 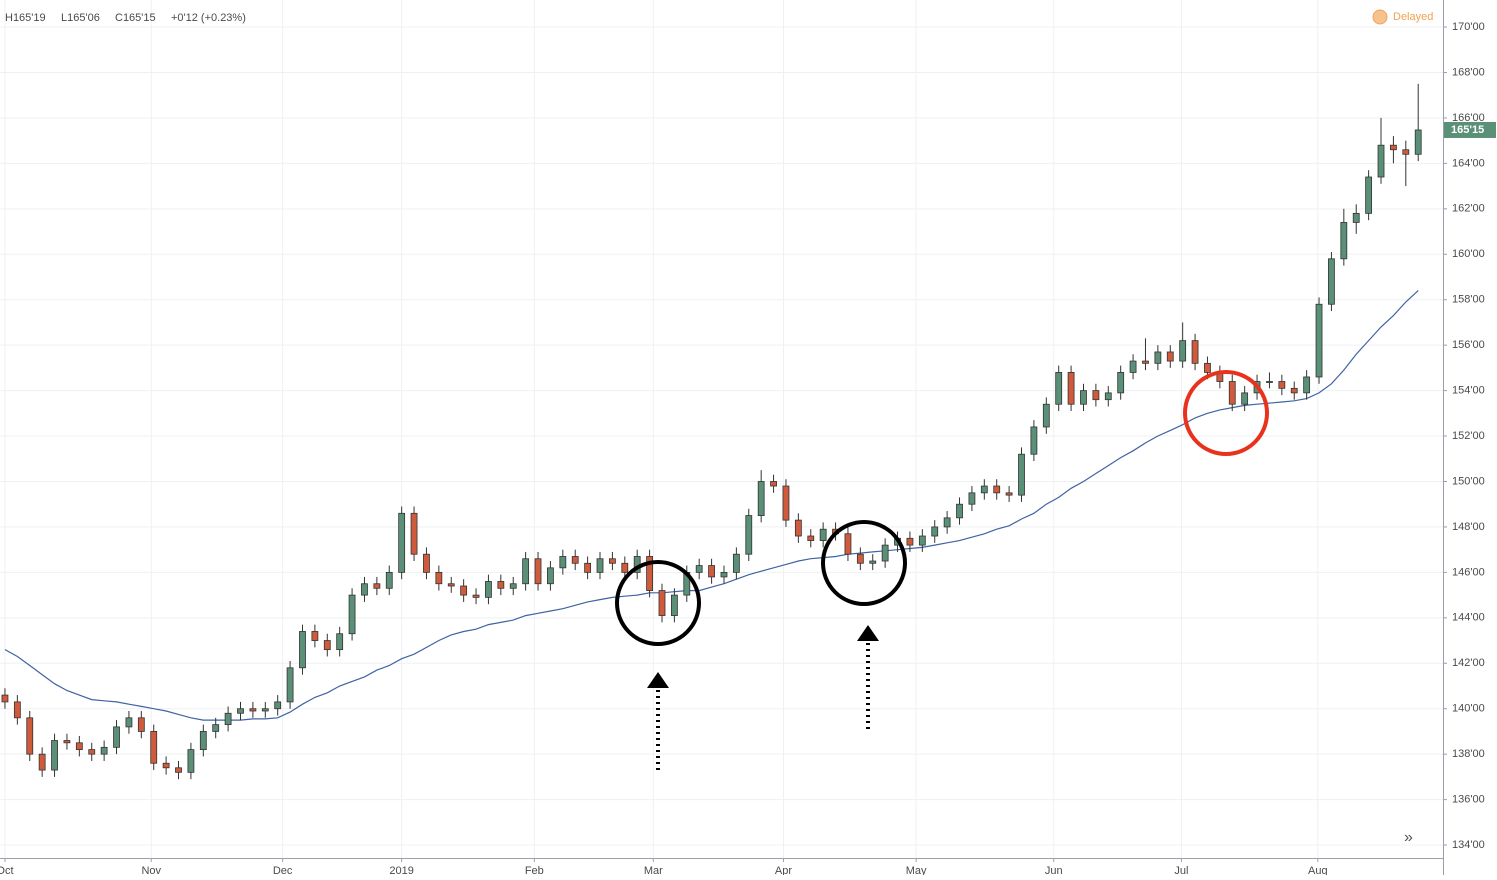 I want to click on y-tick-label: 164'00, so click(x=1468, y=163).